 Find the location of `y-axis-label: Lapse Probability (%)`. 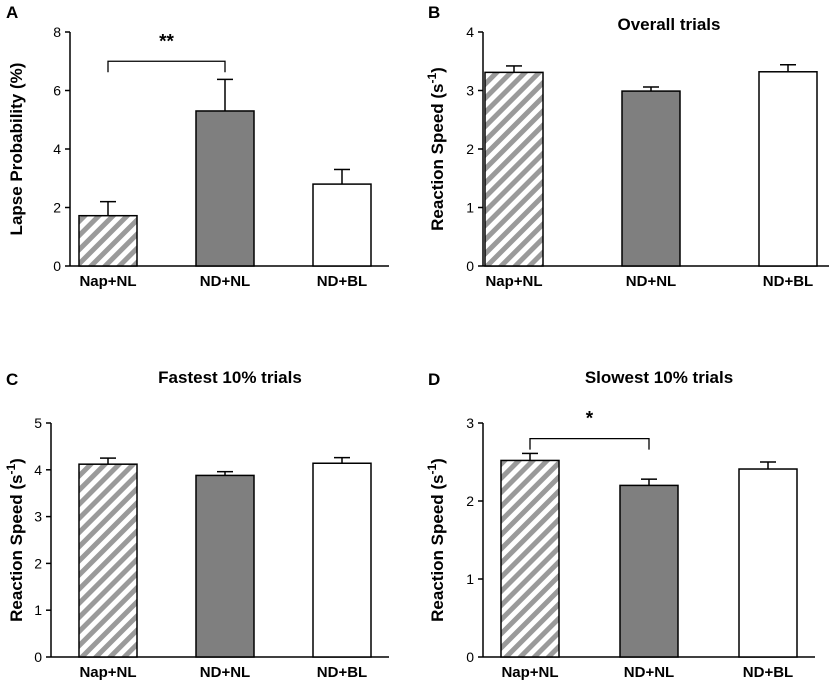

y-axis-label: Lapse Probability (%) is located at coordinates (16, 149).